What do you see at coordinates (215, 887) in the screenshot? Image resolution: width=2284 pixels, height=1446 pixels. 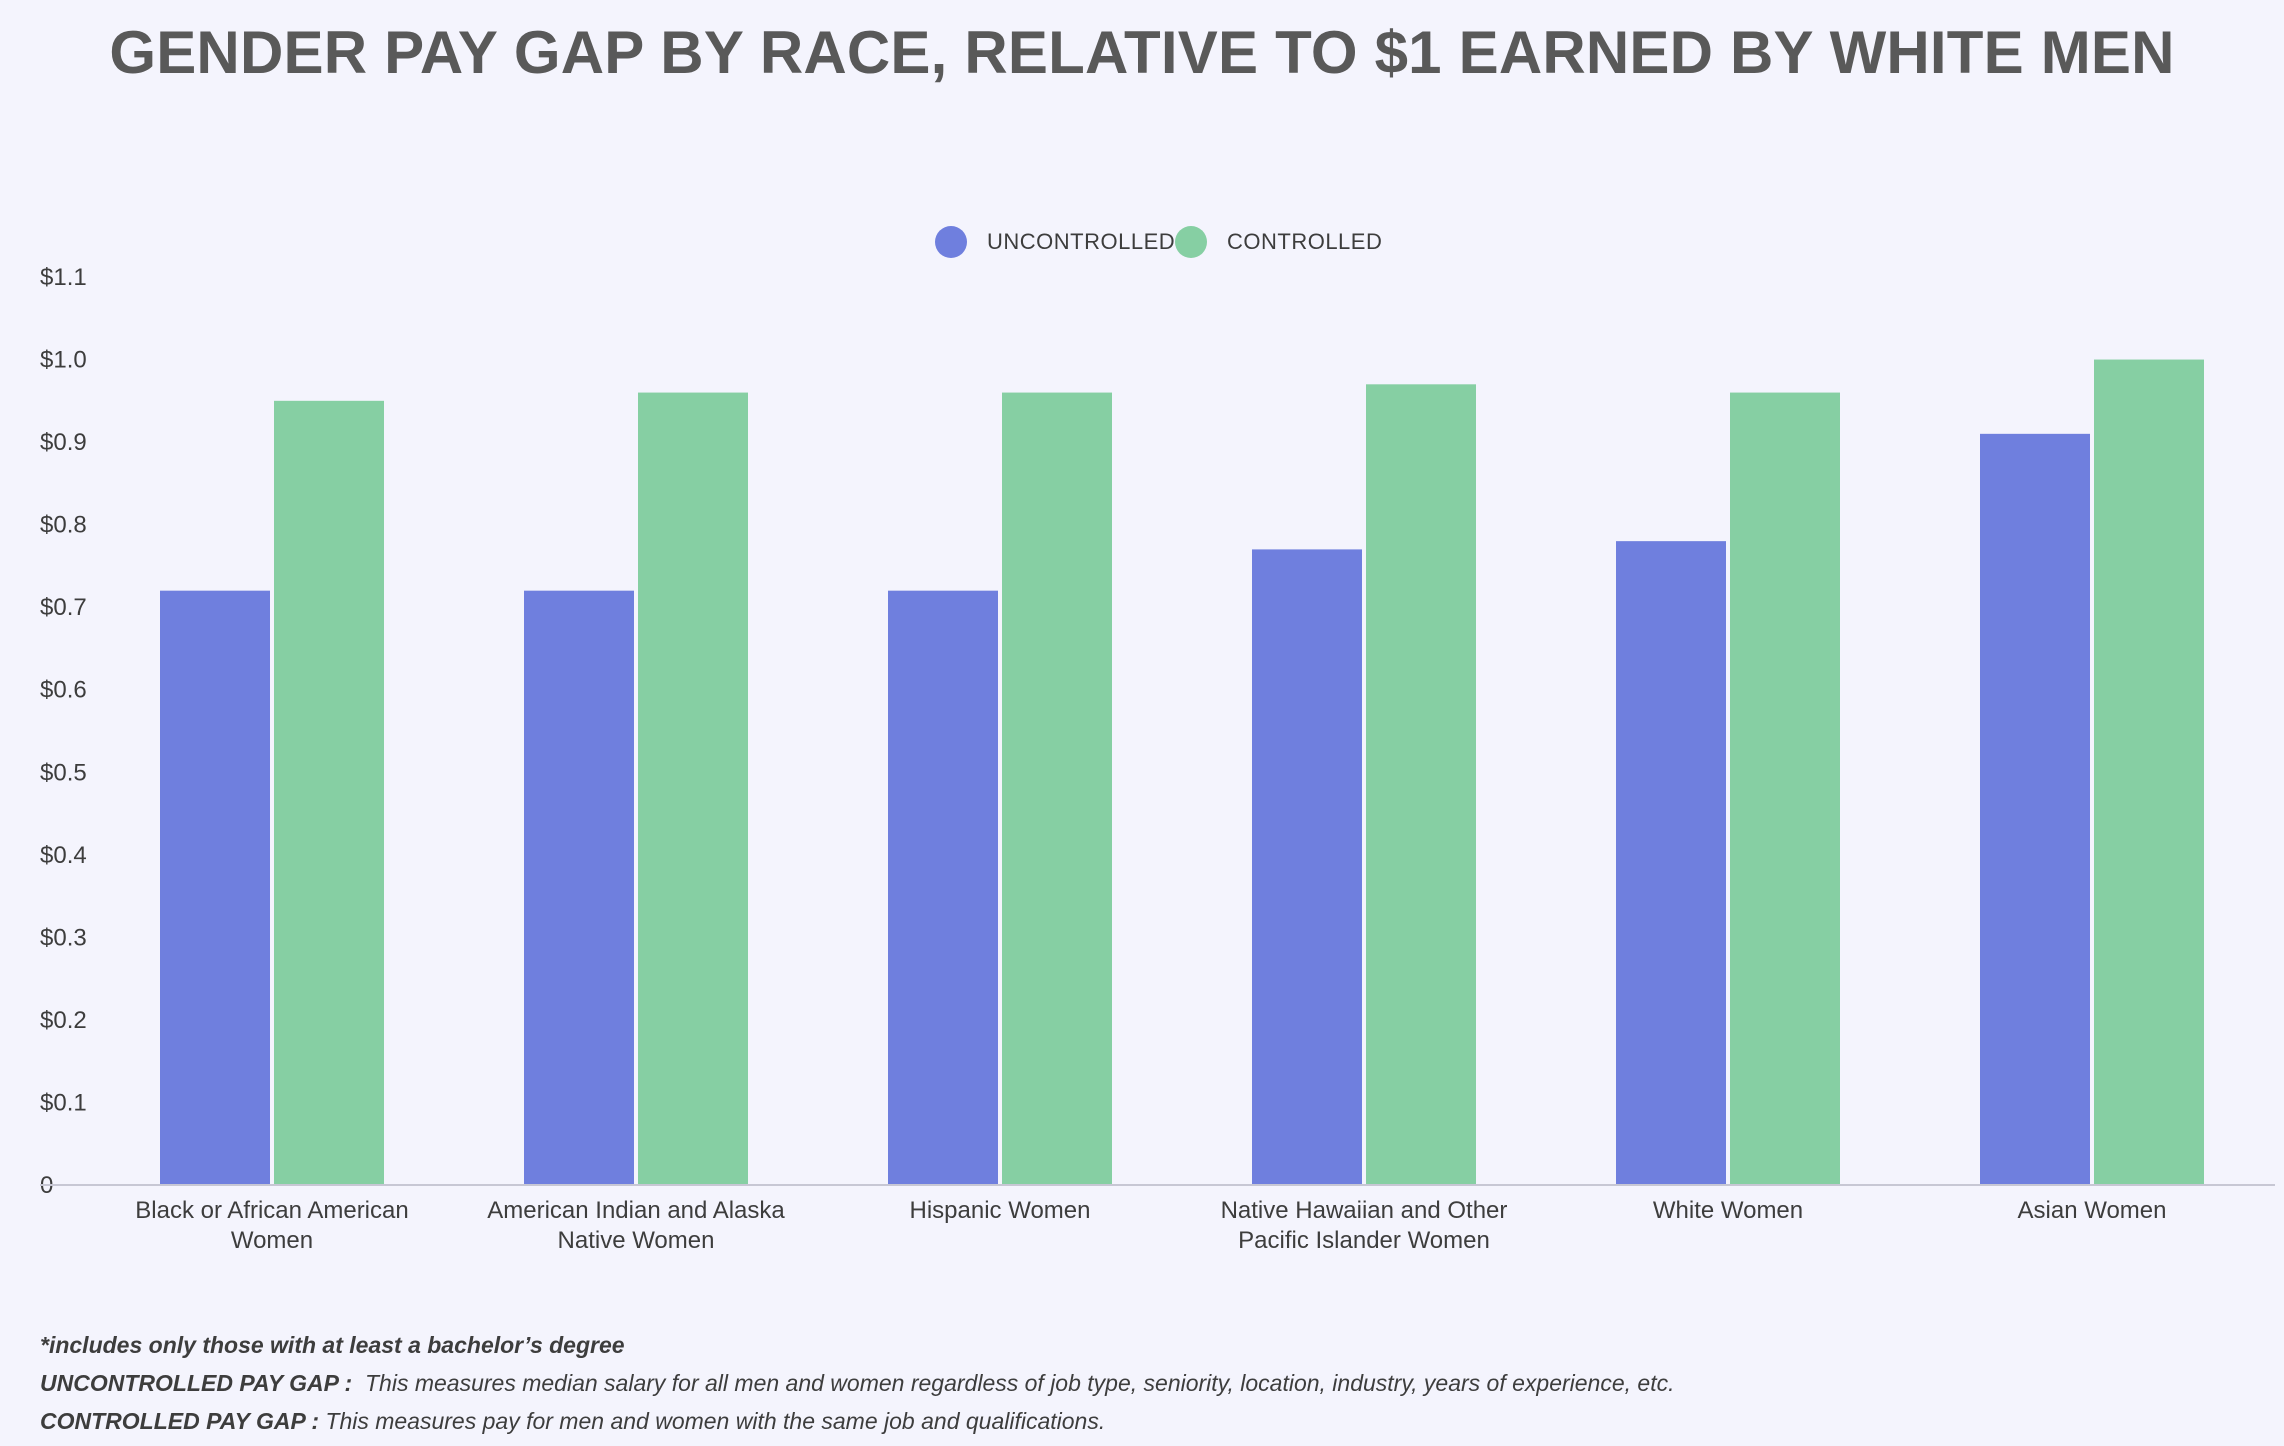 I see `bar-uncontrolled-black-or-african-american-women` at bounding box center [215, 887].